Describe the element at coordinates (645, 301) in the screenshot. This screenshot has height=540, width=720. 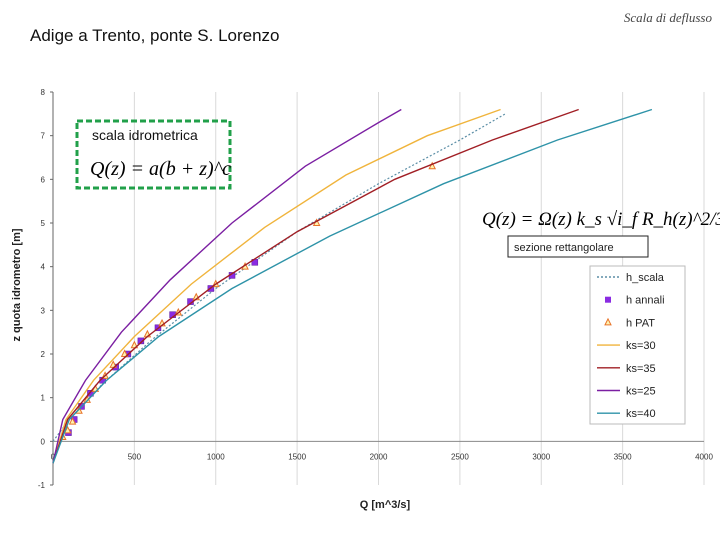
I see `legend-label-h-annali: h annali` at that location.